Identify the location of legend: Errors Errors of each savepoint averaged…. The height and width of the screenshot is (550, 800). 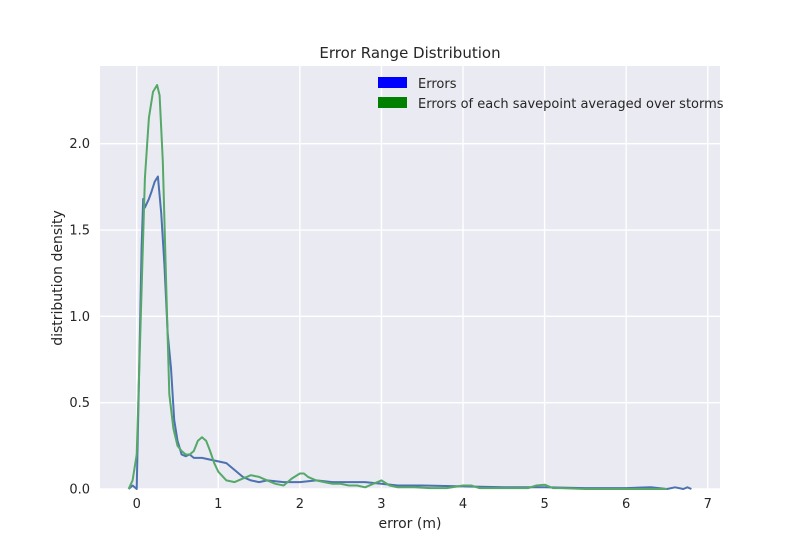
(551, 94).